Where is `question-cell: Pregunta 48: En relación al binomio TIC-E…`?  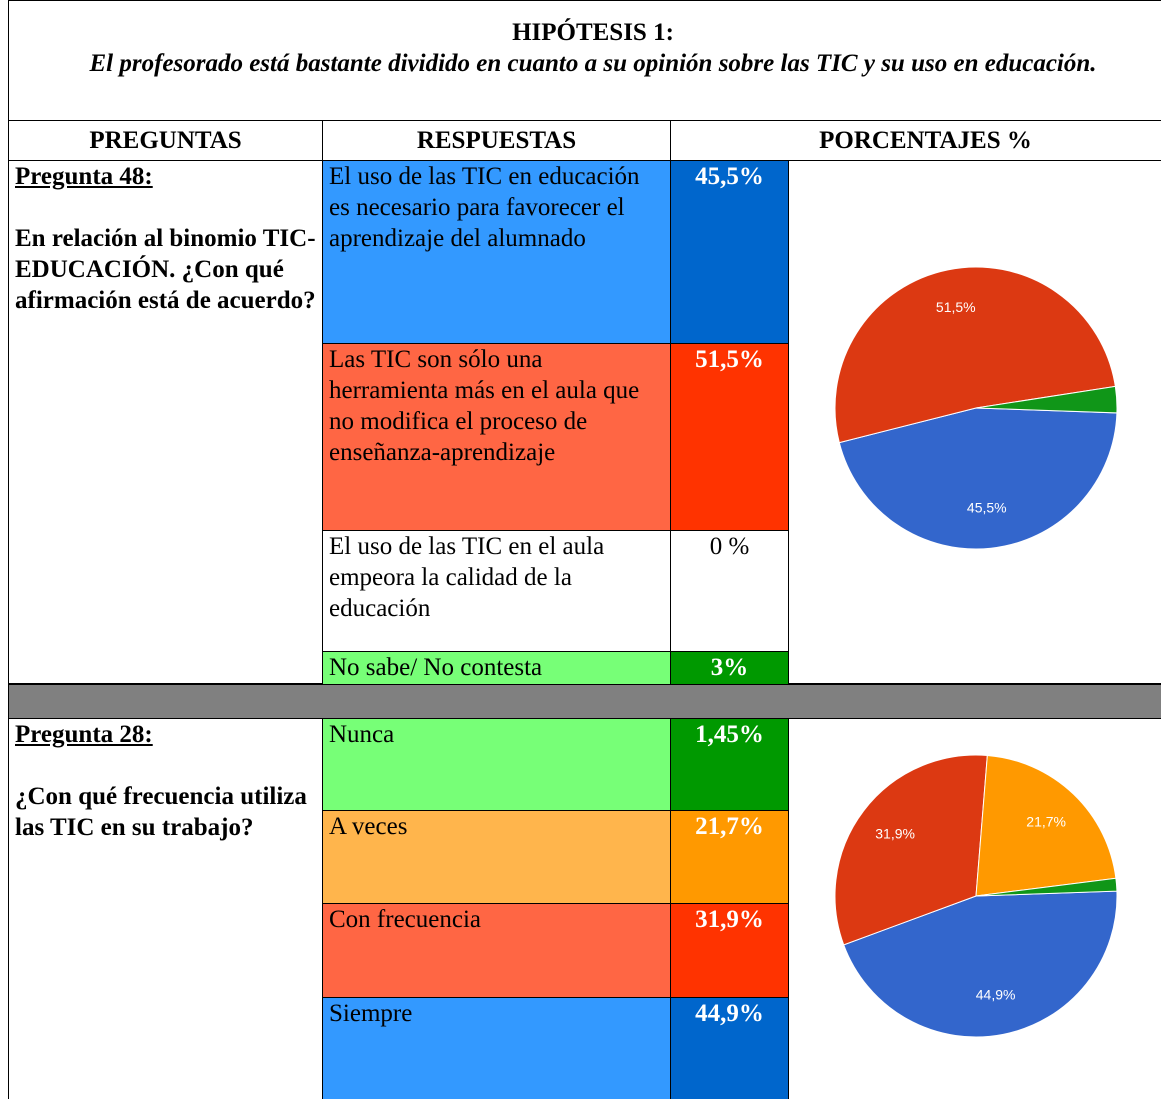 question-cell: Pregunta 48: En relación al binomio TIC-E… is located at coordinates (165, 422).